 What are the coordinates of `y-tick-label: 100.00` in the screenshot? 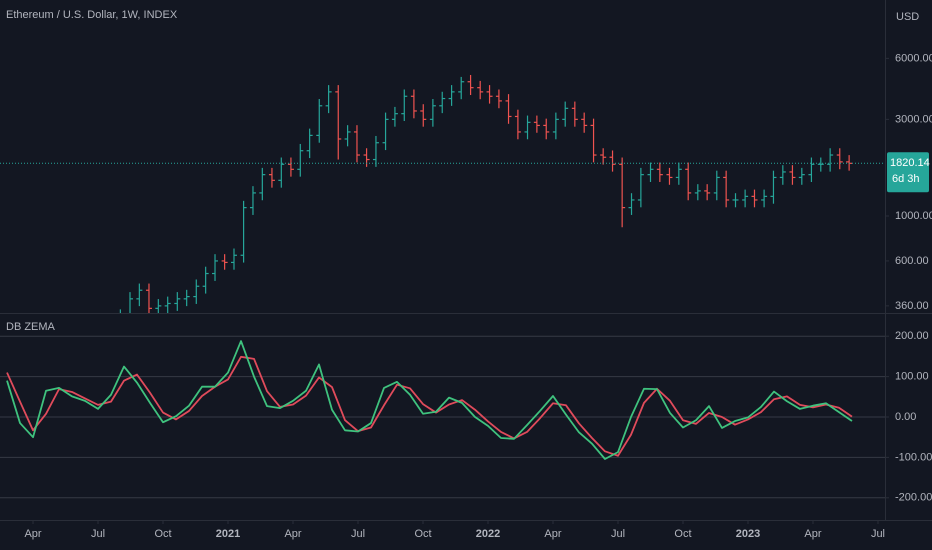 It's located at (912, 377).